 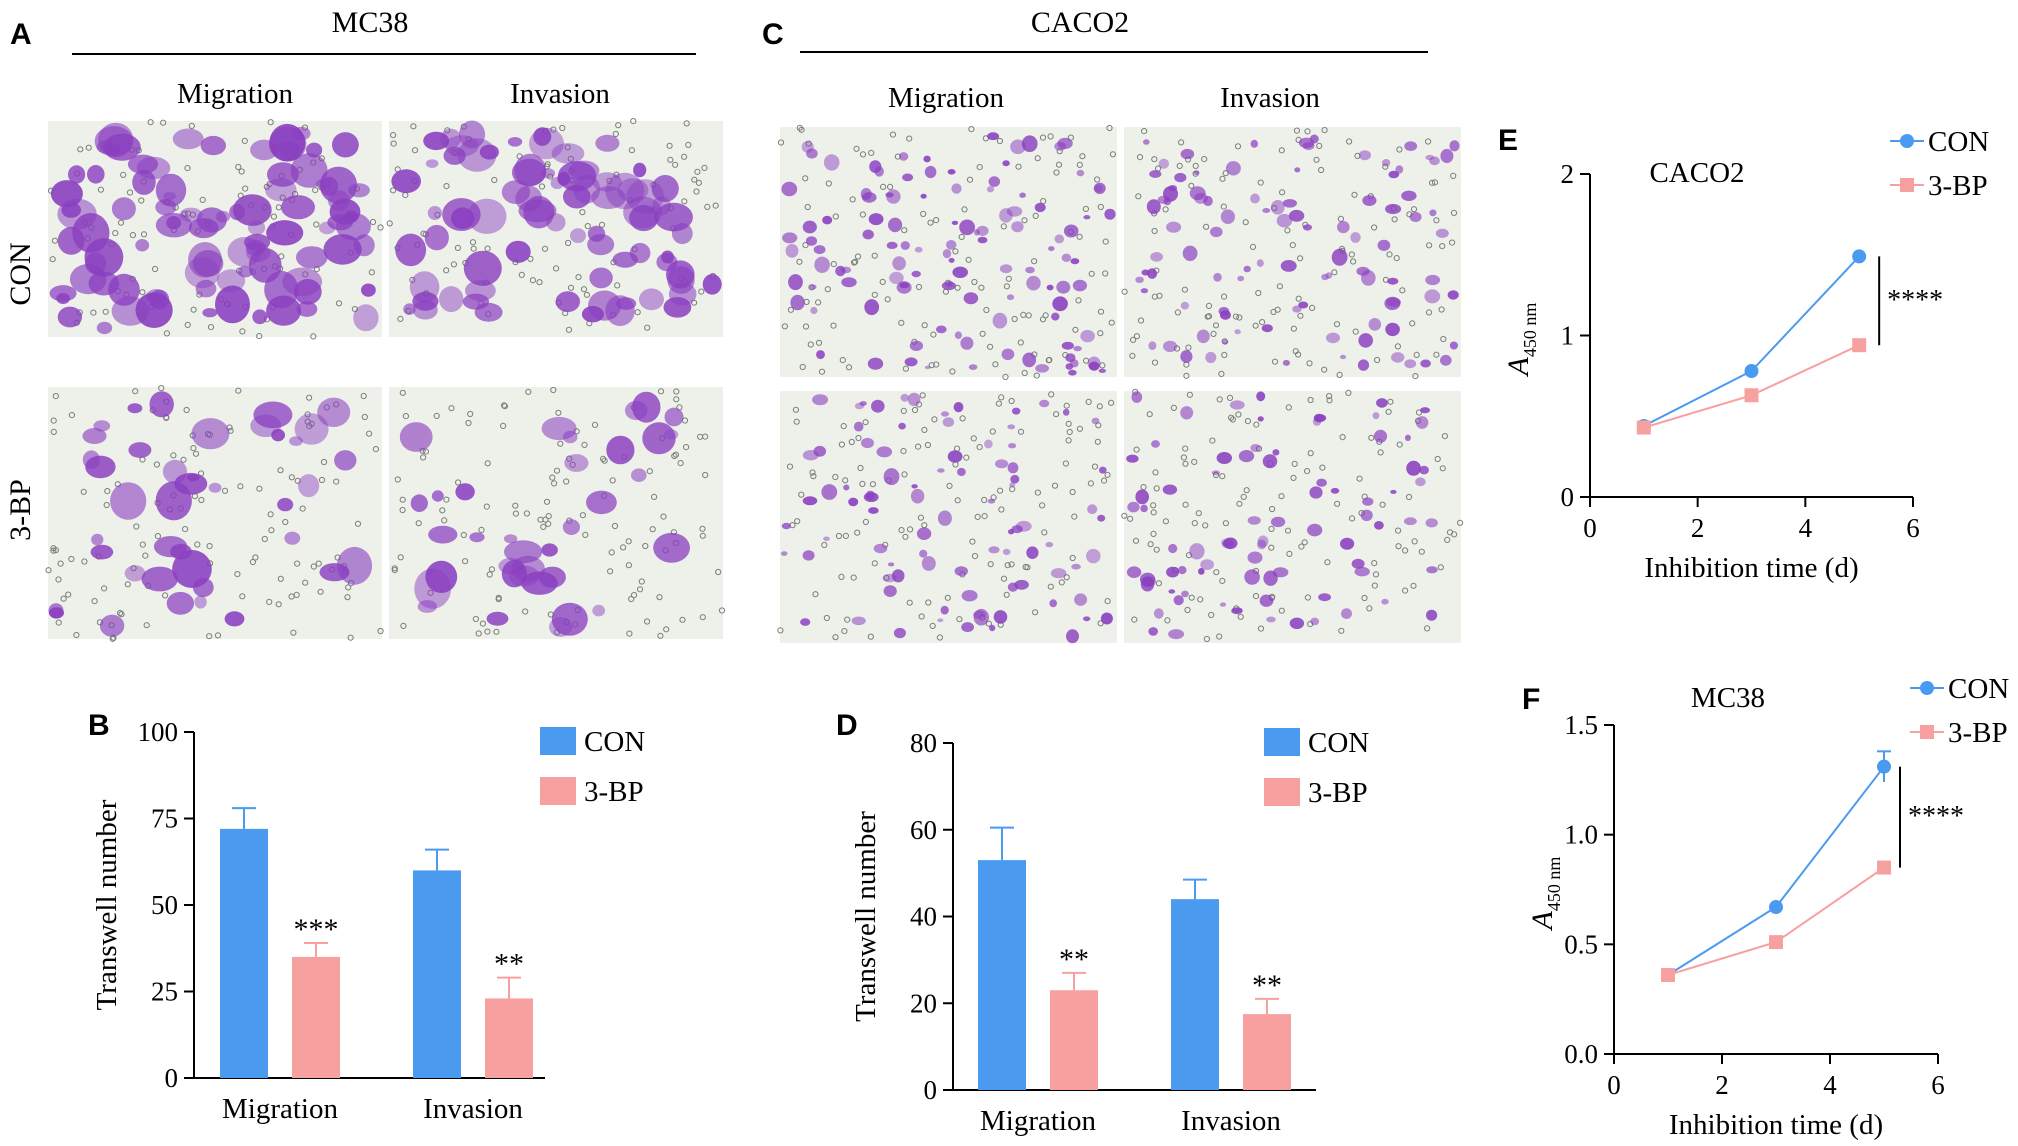 What do you see at coordinates (1554, 884) in the screenshot?
I see `chart-F-ylabel-sub: 450 nm` at bounding box center [1554, 884].